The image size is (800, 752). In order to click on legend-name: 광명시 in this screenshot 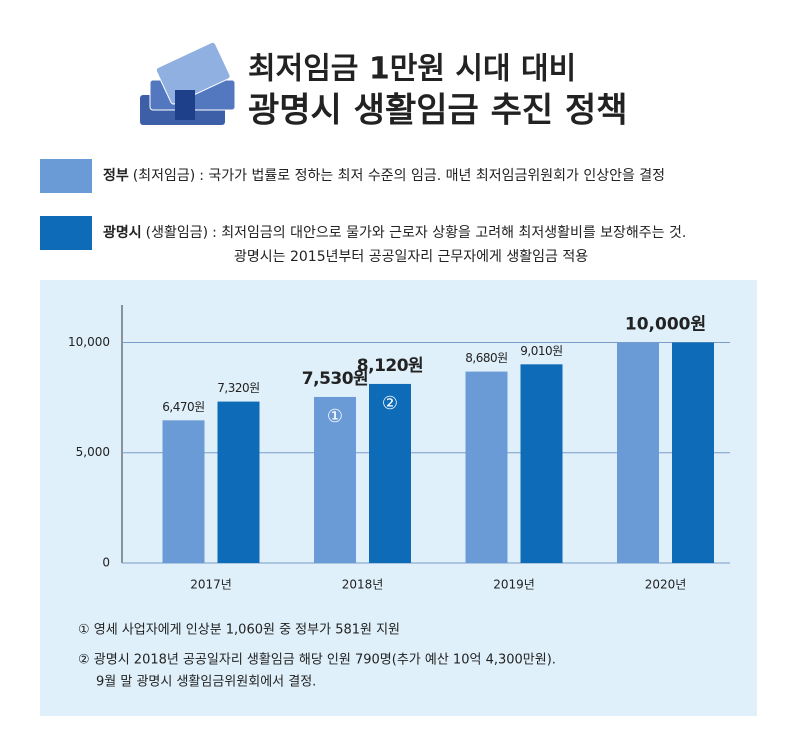, I will do `click(122, 232)`.